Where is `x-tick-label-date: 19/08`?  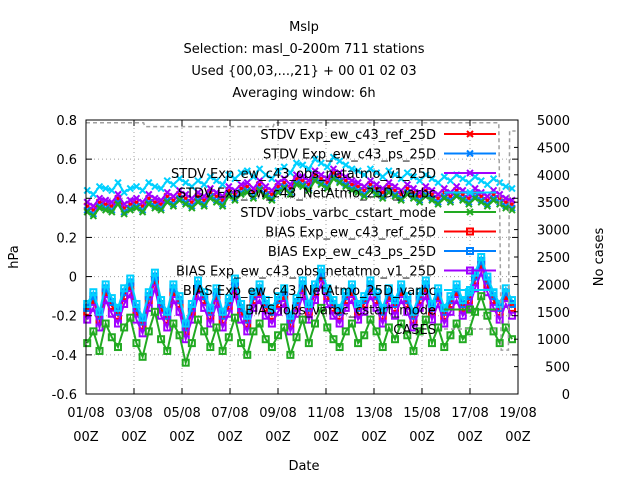 x-tick-label-date: 19/08 is located at coordinates (517, 413).